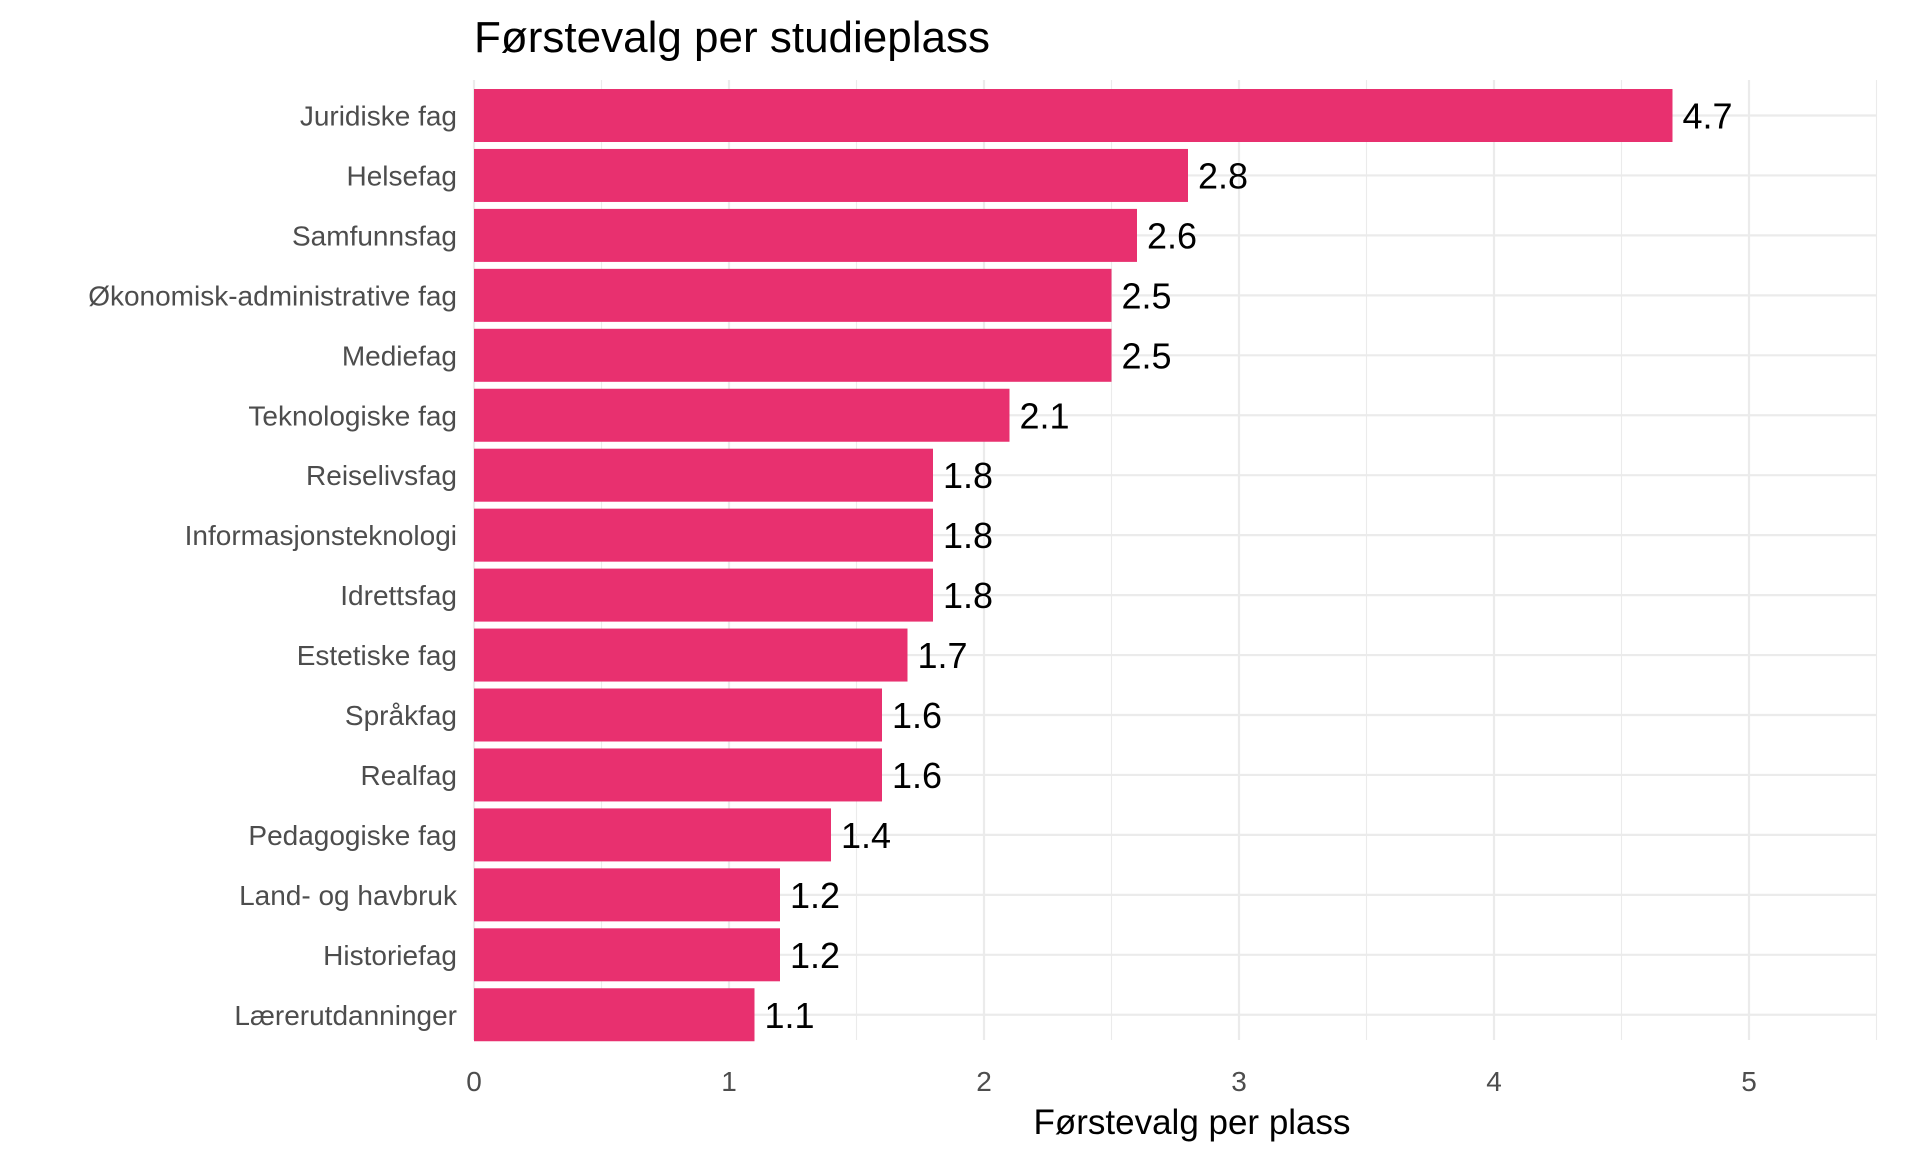 This screenshot has height=1152, width=1920. I want to click on value-label: 4.7, so click(1708, 116).